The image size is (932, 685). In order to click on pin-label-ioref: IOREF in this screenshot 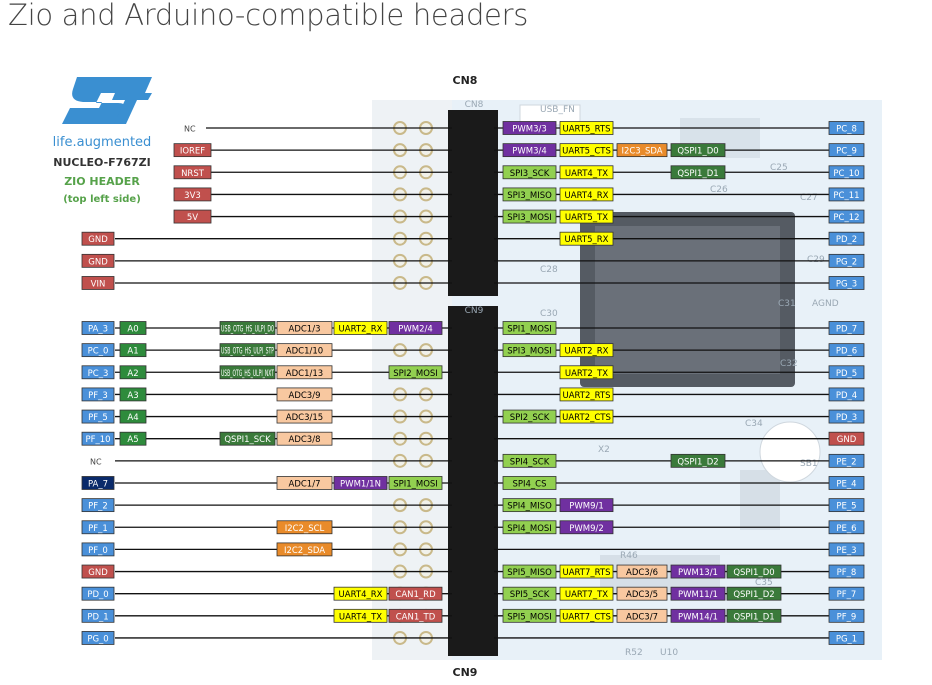, I will do `click(192, 152)`.